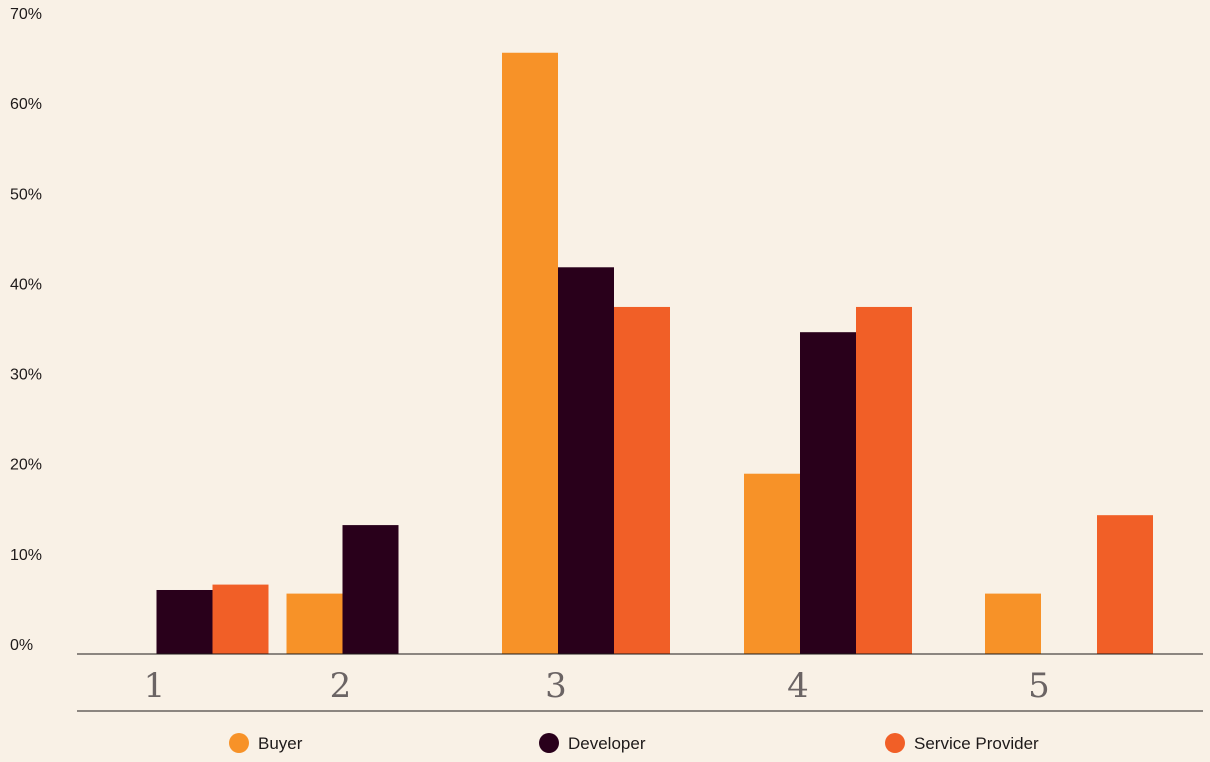 The height and width of the screenshot is (762, 1210). Describe the element at coordinates (976, 743) in the screenshot. I see `legend-label: Service Provider` at that location.